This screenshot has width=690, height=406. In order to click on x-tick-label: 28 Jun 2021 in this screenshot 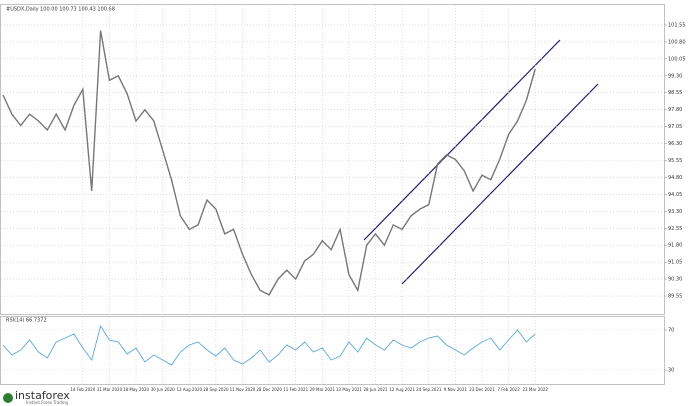, I will do `click(376, 389)`.